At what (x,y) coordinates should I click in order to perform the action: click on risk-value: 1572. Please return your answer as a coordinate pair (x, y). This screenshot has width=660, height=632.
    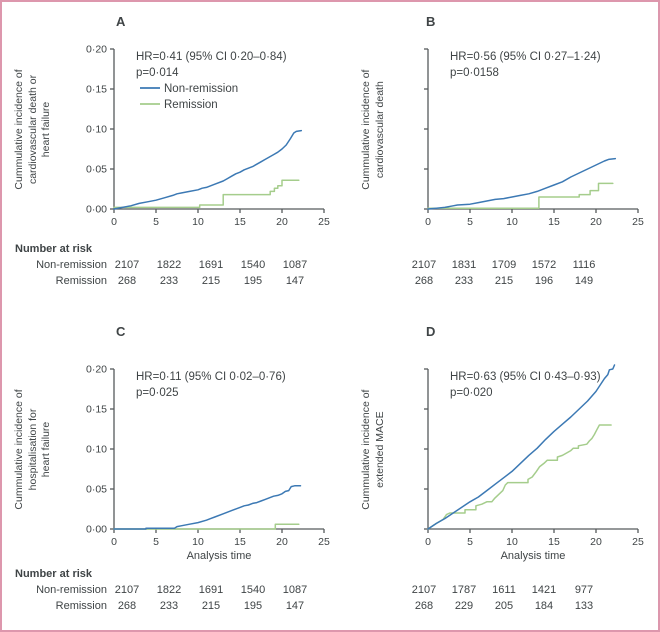
    Looking at the image, I should click on (544, 265).